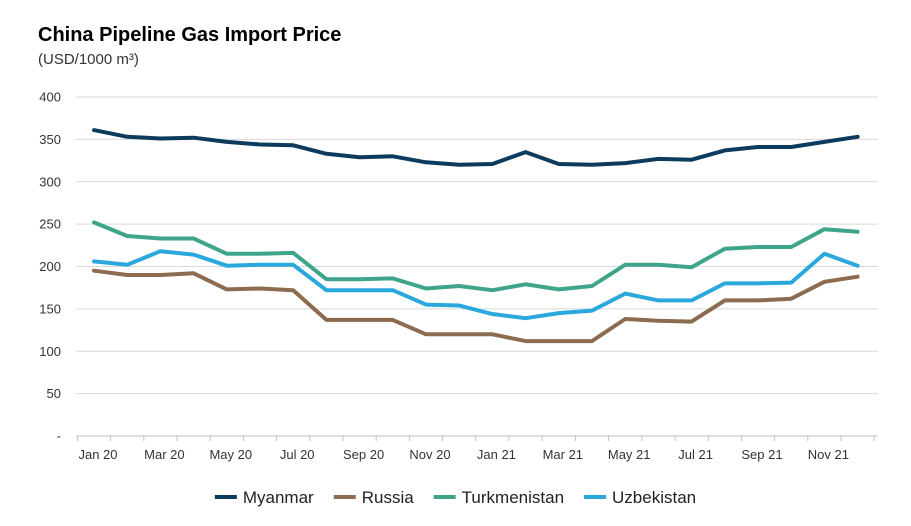  What do you see at coordinates (50, 224) in the screenshot?
I see `y-tick-label: 250` at bounding box center [50, 224].